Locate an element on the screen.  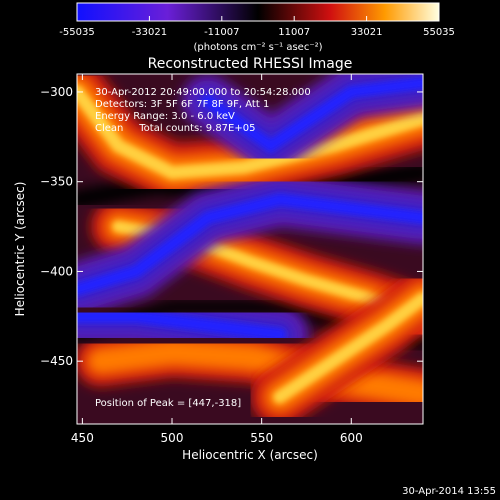
y-tick-label: −400 is located at coordinates (56, 271).